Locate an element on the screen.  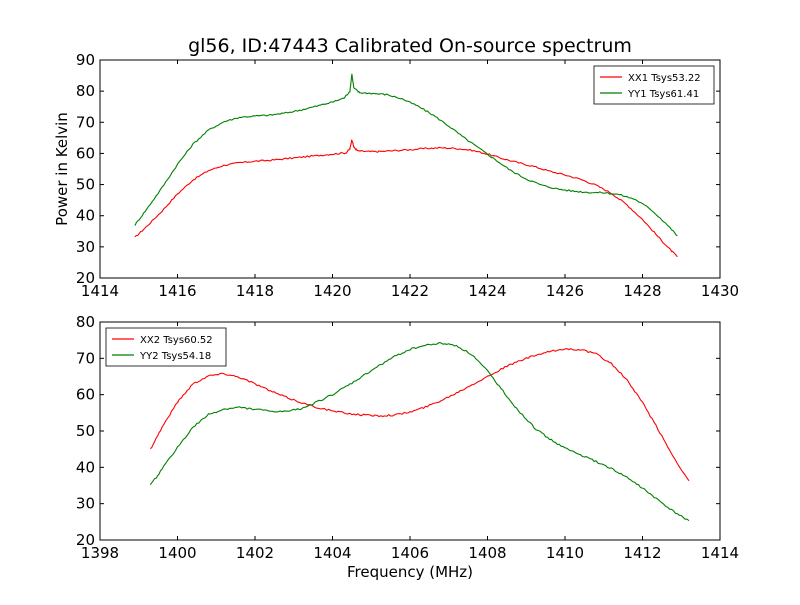
x-tick-label: 1408 is located at coordinates (487, 553).